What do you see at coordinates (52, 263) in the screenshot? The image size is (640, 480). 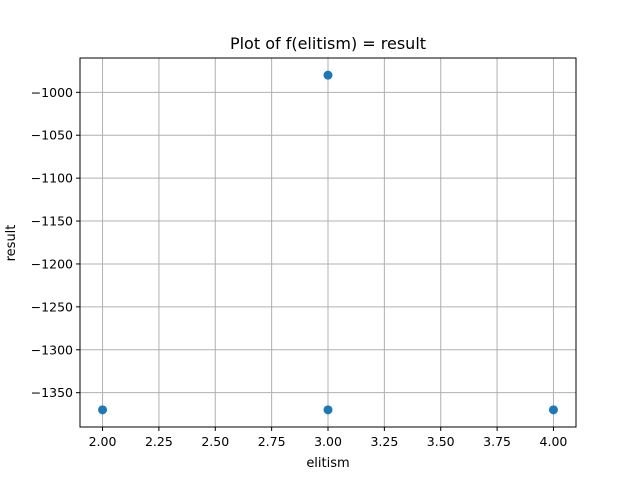 I see `y-tick-label: −1200` at bounding box center [52, 263].